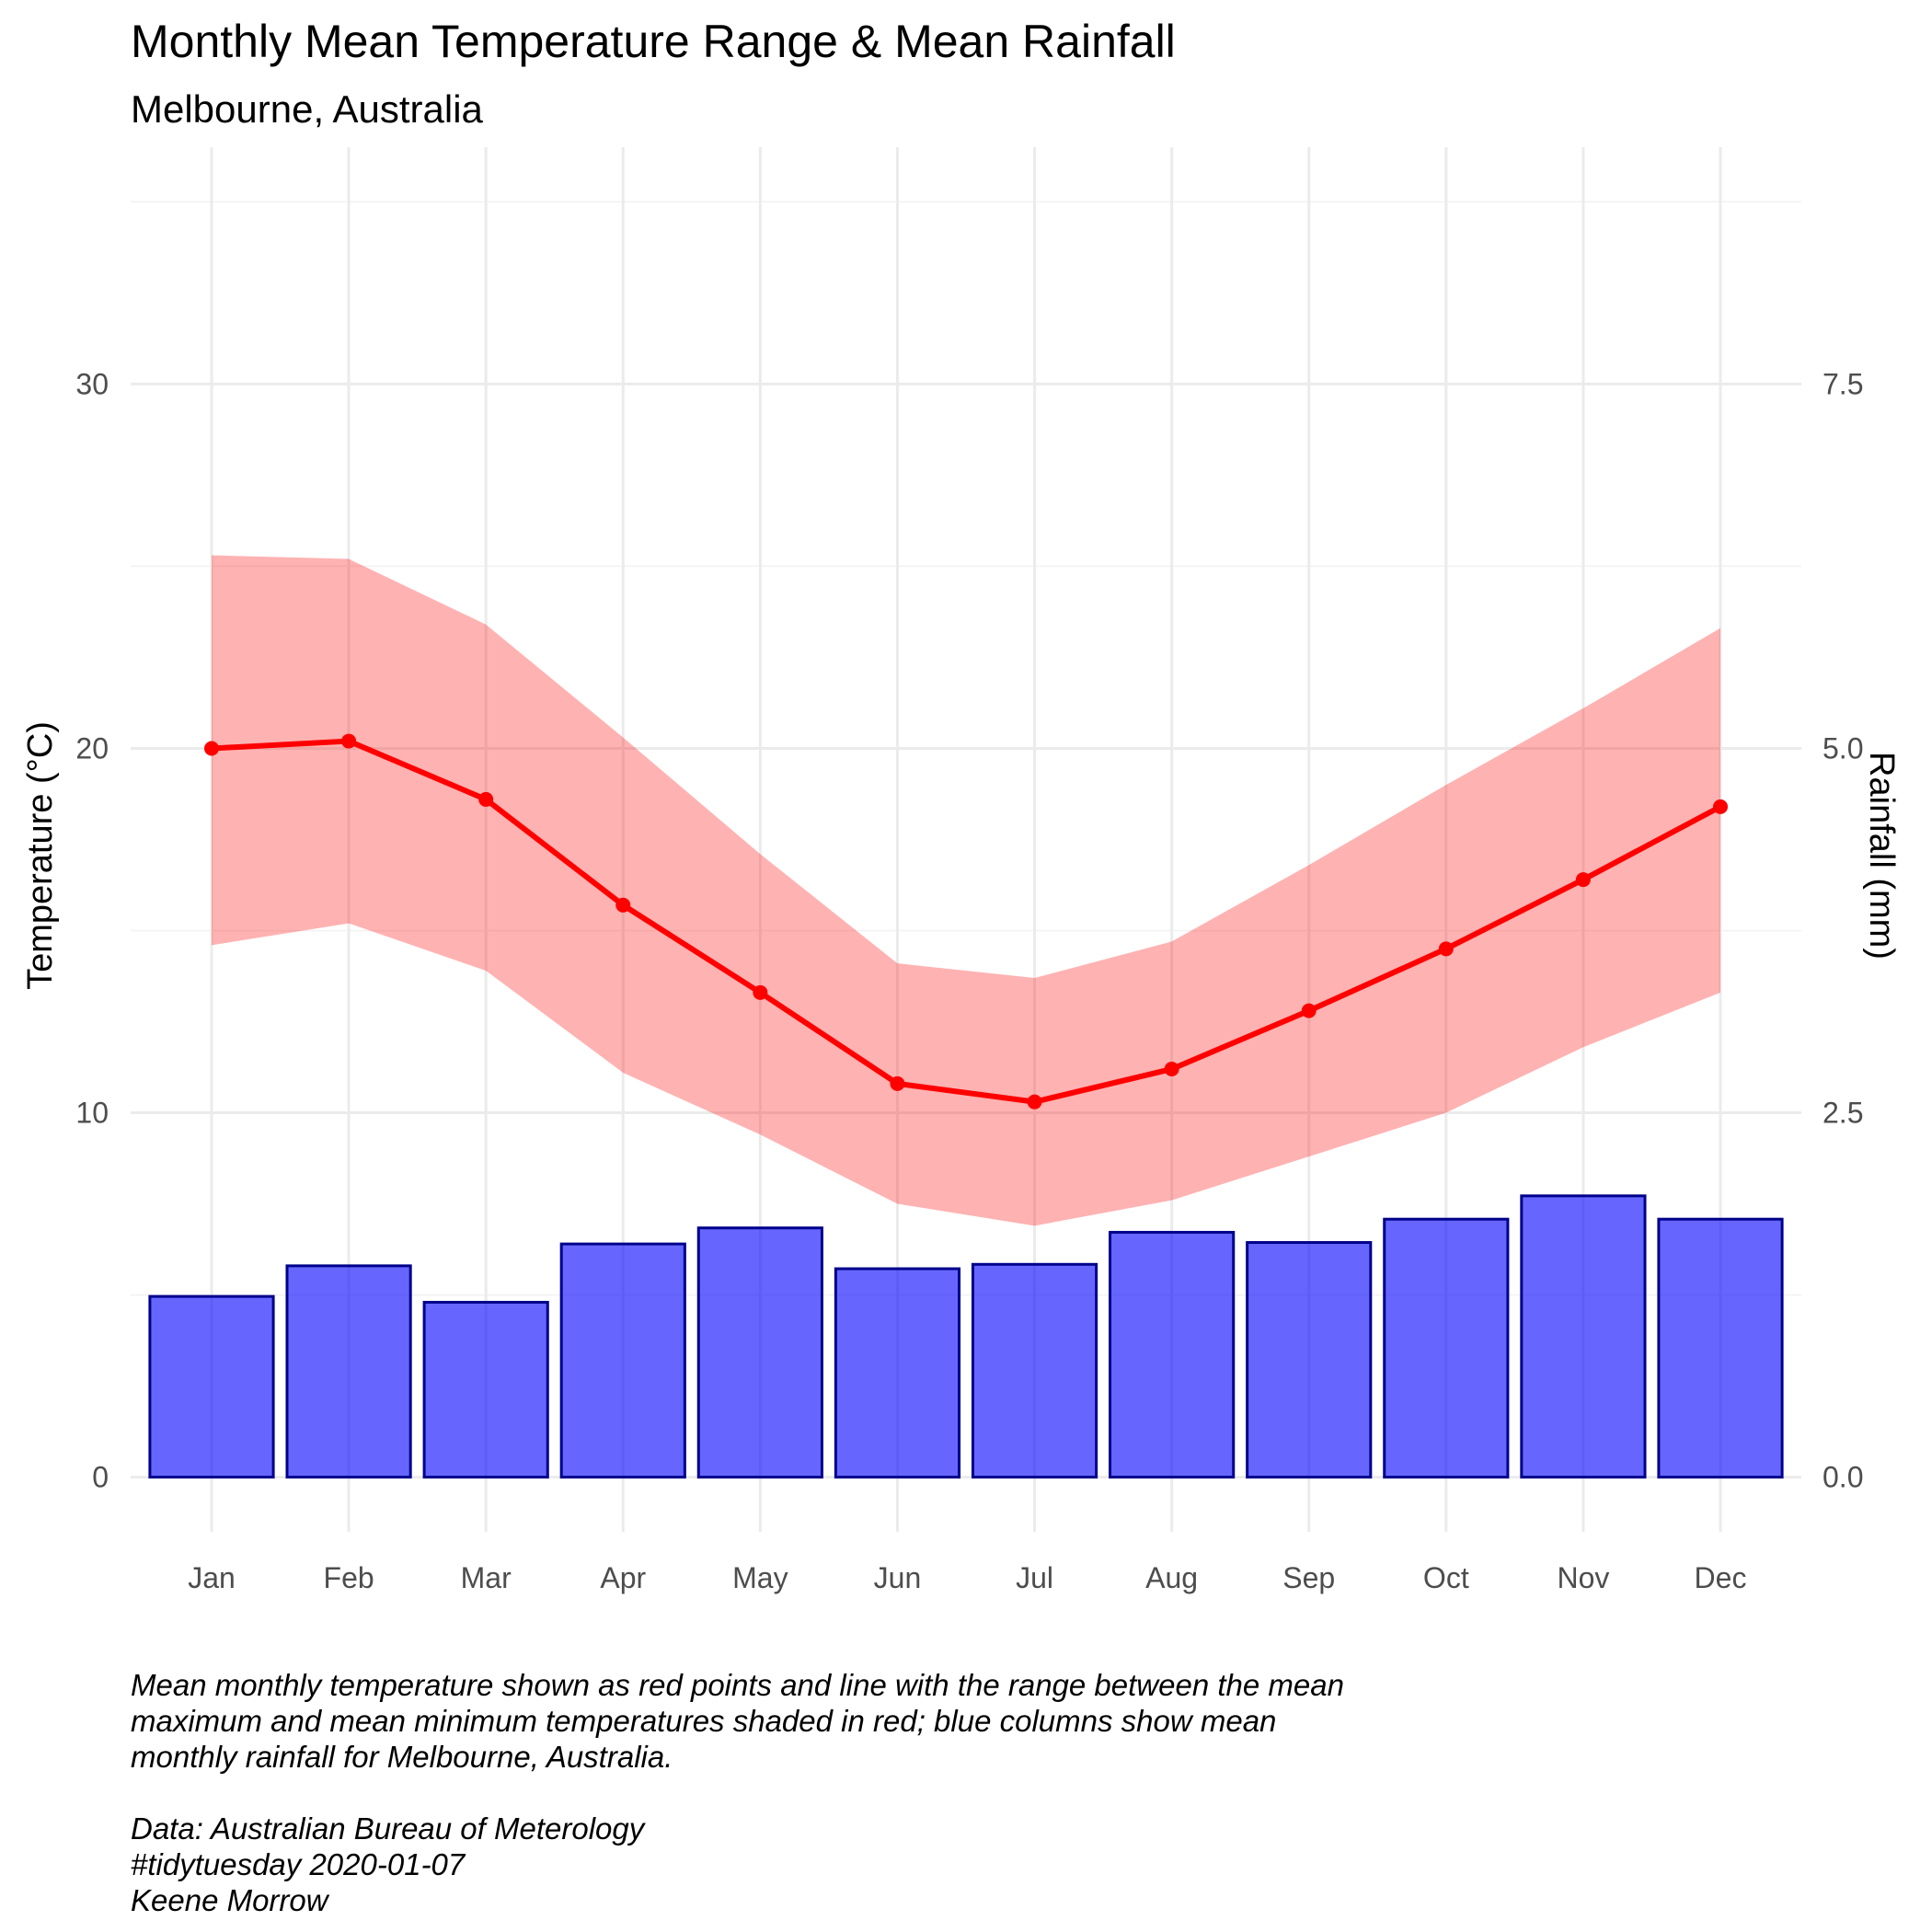 The image size is (1932, 1932). What do you see at coordinates (1171, 1577) in the screenshot?
I see `x-tick-label: Aug` at bounding box center [1171, 1577].